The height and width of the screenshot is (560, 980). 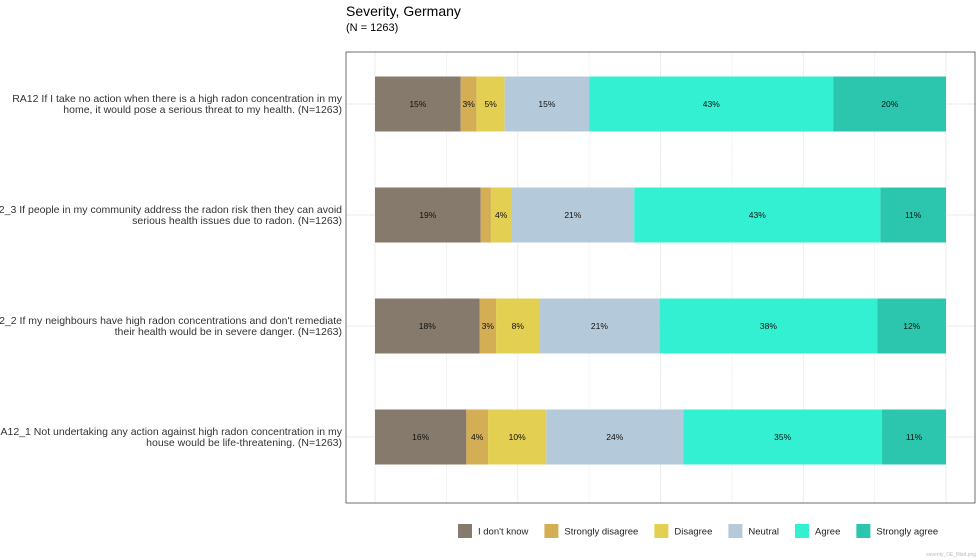 I want to click on bar-data-label: 35%, so click(x=782, y=437).